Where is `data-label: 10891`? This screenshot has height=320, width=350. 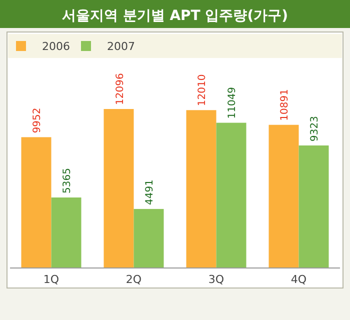 data-label: 10891 is located at coordinates (285, 105).